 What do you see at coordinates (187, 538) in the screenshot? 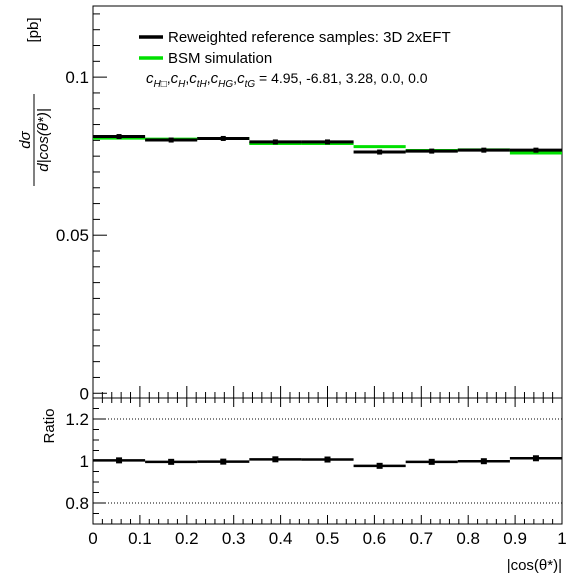
I see `x-tick-label: 0.2` at bounding box center [187, 538].